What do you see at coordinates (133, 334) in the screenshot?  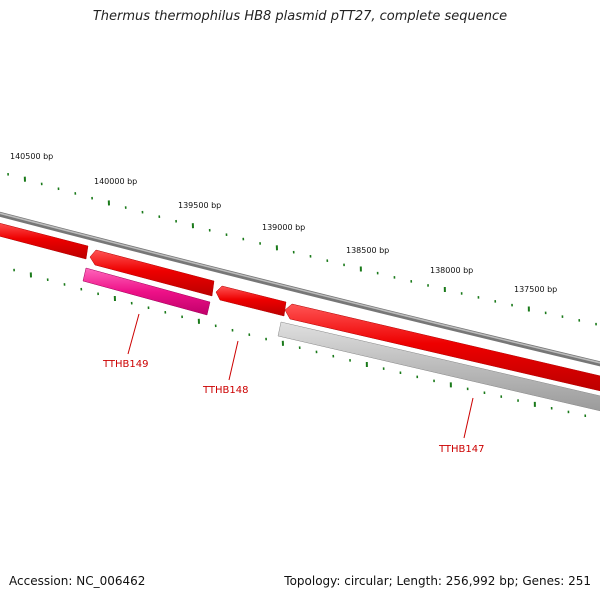 I see `leader-tthb149` at bounding box center [133, 334].